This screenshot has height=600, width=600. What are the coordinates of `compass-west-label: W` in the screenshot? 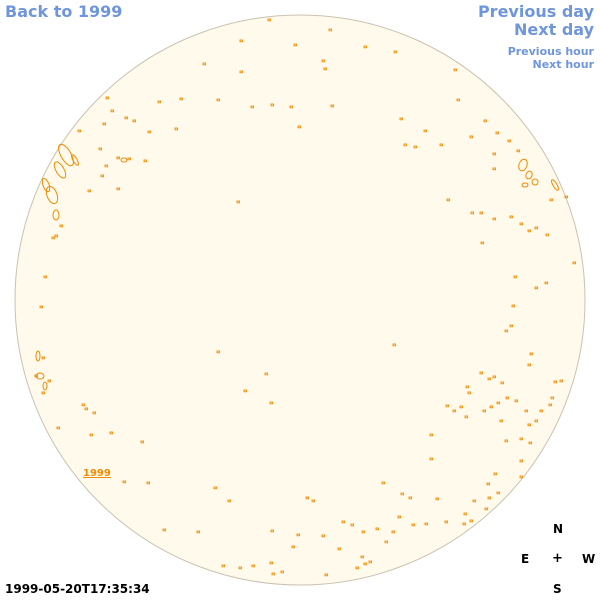 It's located at (589, 559).